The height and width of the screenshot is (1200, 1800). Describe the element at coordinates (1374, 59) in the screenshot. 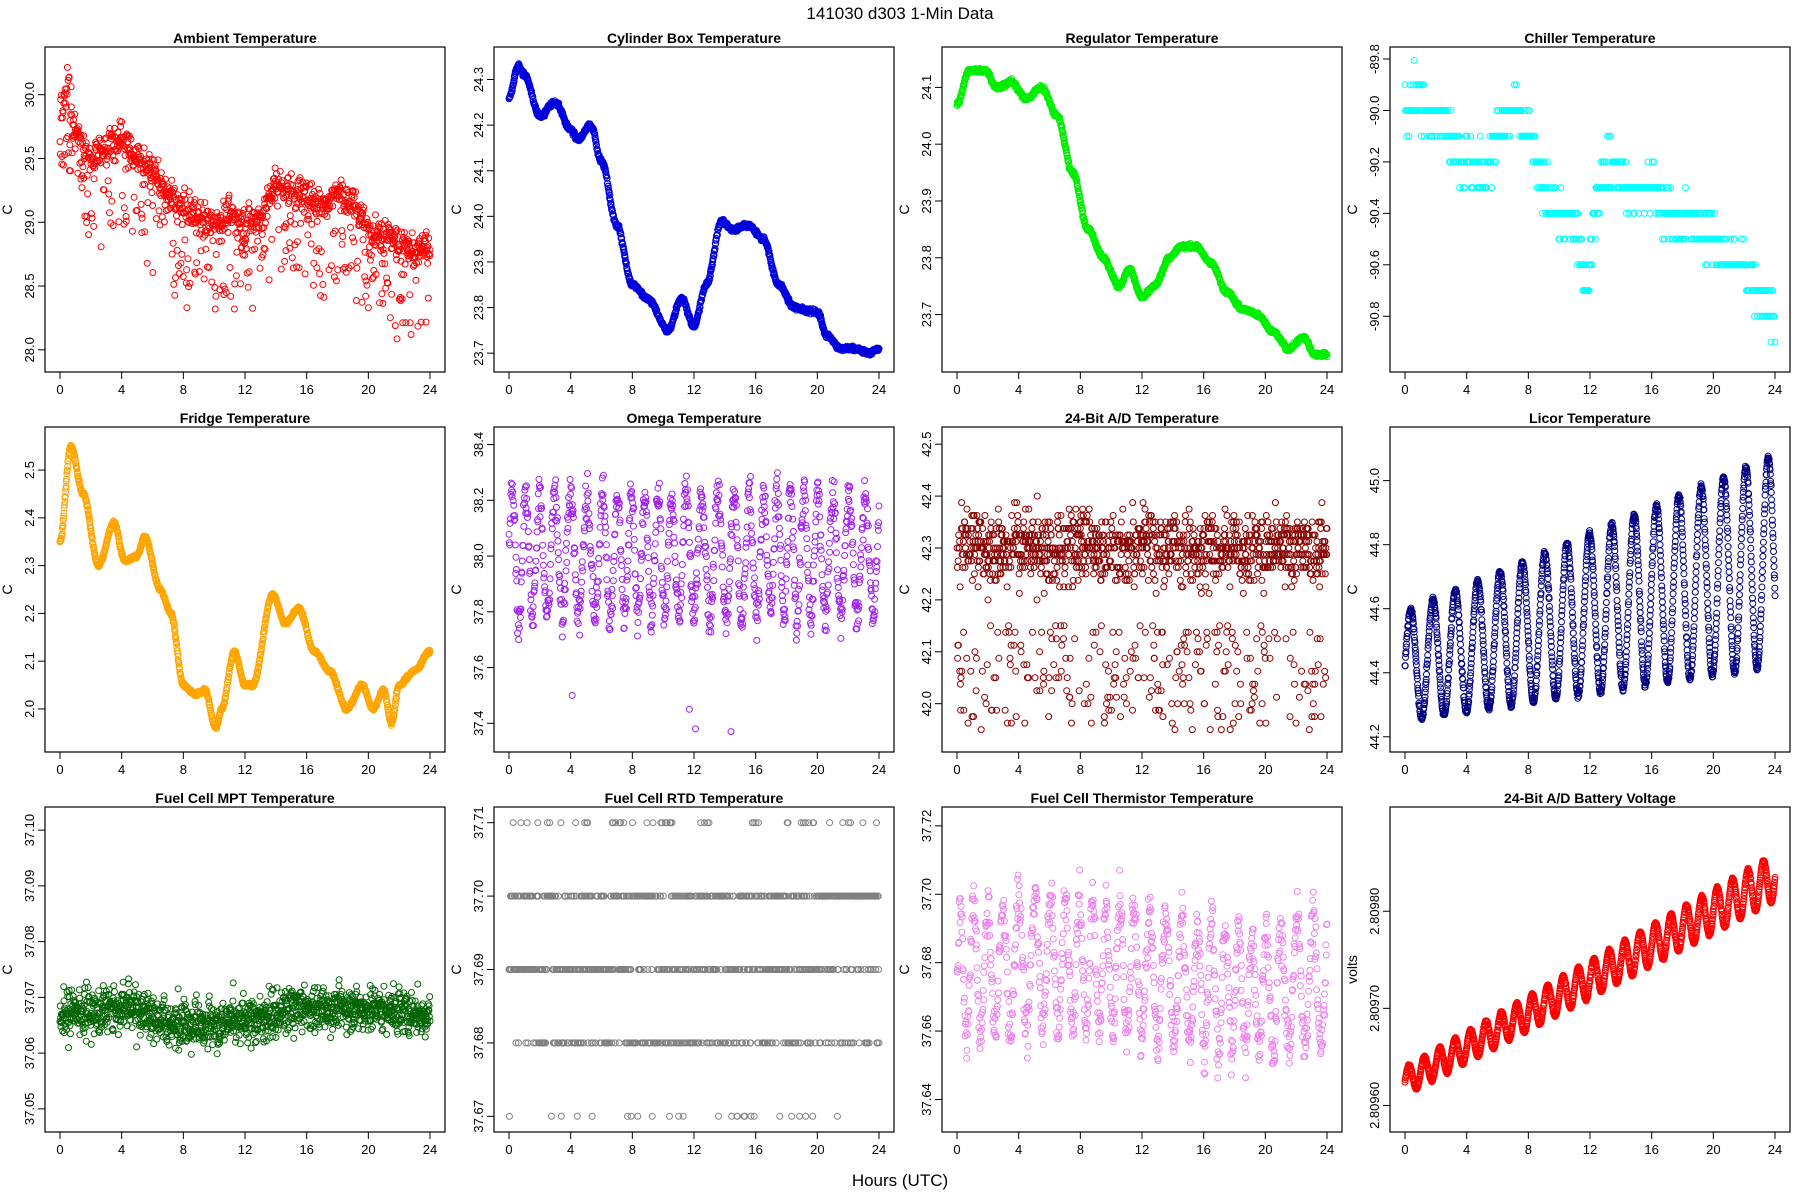

I see `y-tick-label: -89.8` at that location.